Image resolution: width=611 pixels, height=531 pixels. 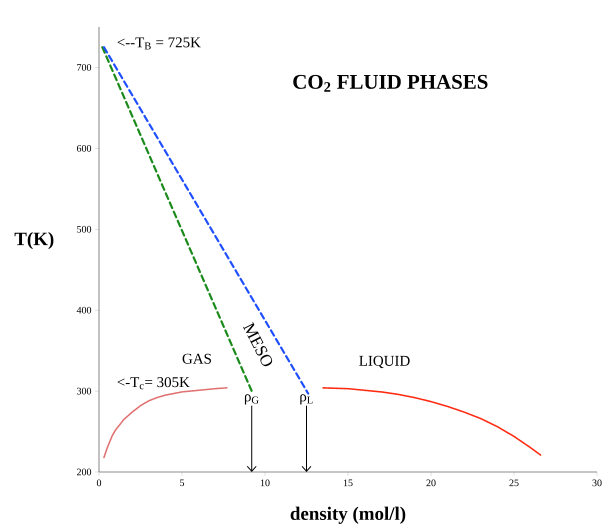 I want to click on x-tick-label: 15, so click(x=348, y=483).